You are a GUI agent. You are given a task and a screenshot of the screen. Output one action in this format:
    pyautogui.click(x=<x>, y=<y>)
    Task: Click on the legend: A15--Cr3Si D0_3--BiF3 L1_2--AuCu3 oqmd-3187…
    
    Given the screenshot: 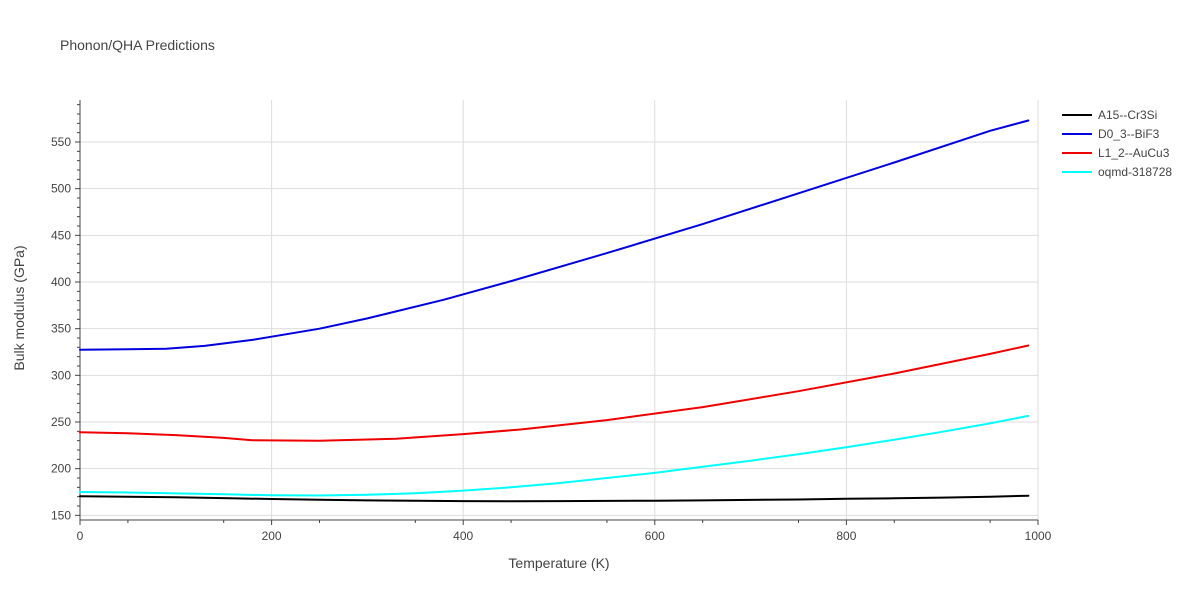 What is the action you would take?
    pyautogui.click(x=1117, y=143)
    